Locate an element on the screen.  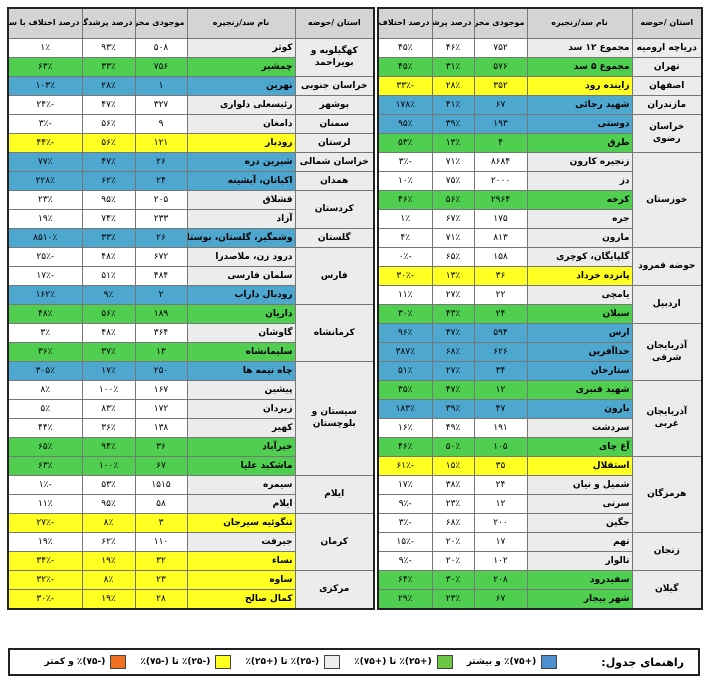
province-cell: سیستان و بلوچستان is located at coordinates (334, 418).